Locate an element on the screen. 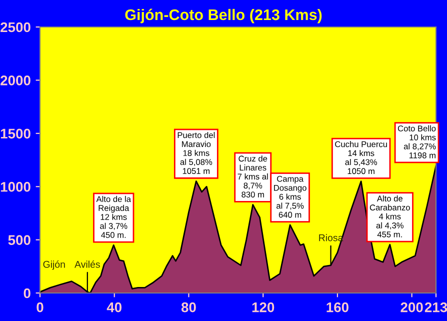 This screenshot has height=321, width=447. x-tick-label: 120 is located at coordinates (263, 307).